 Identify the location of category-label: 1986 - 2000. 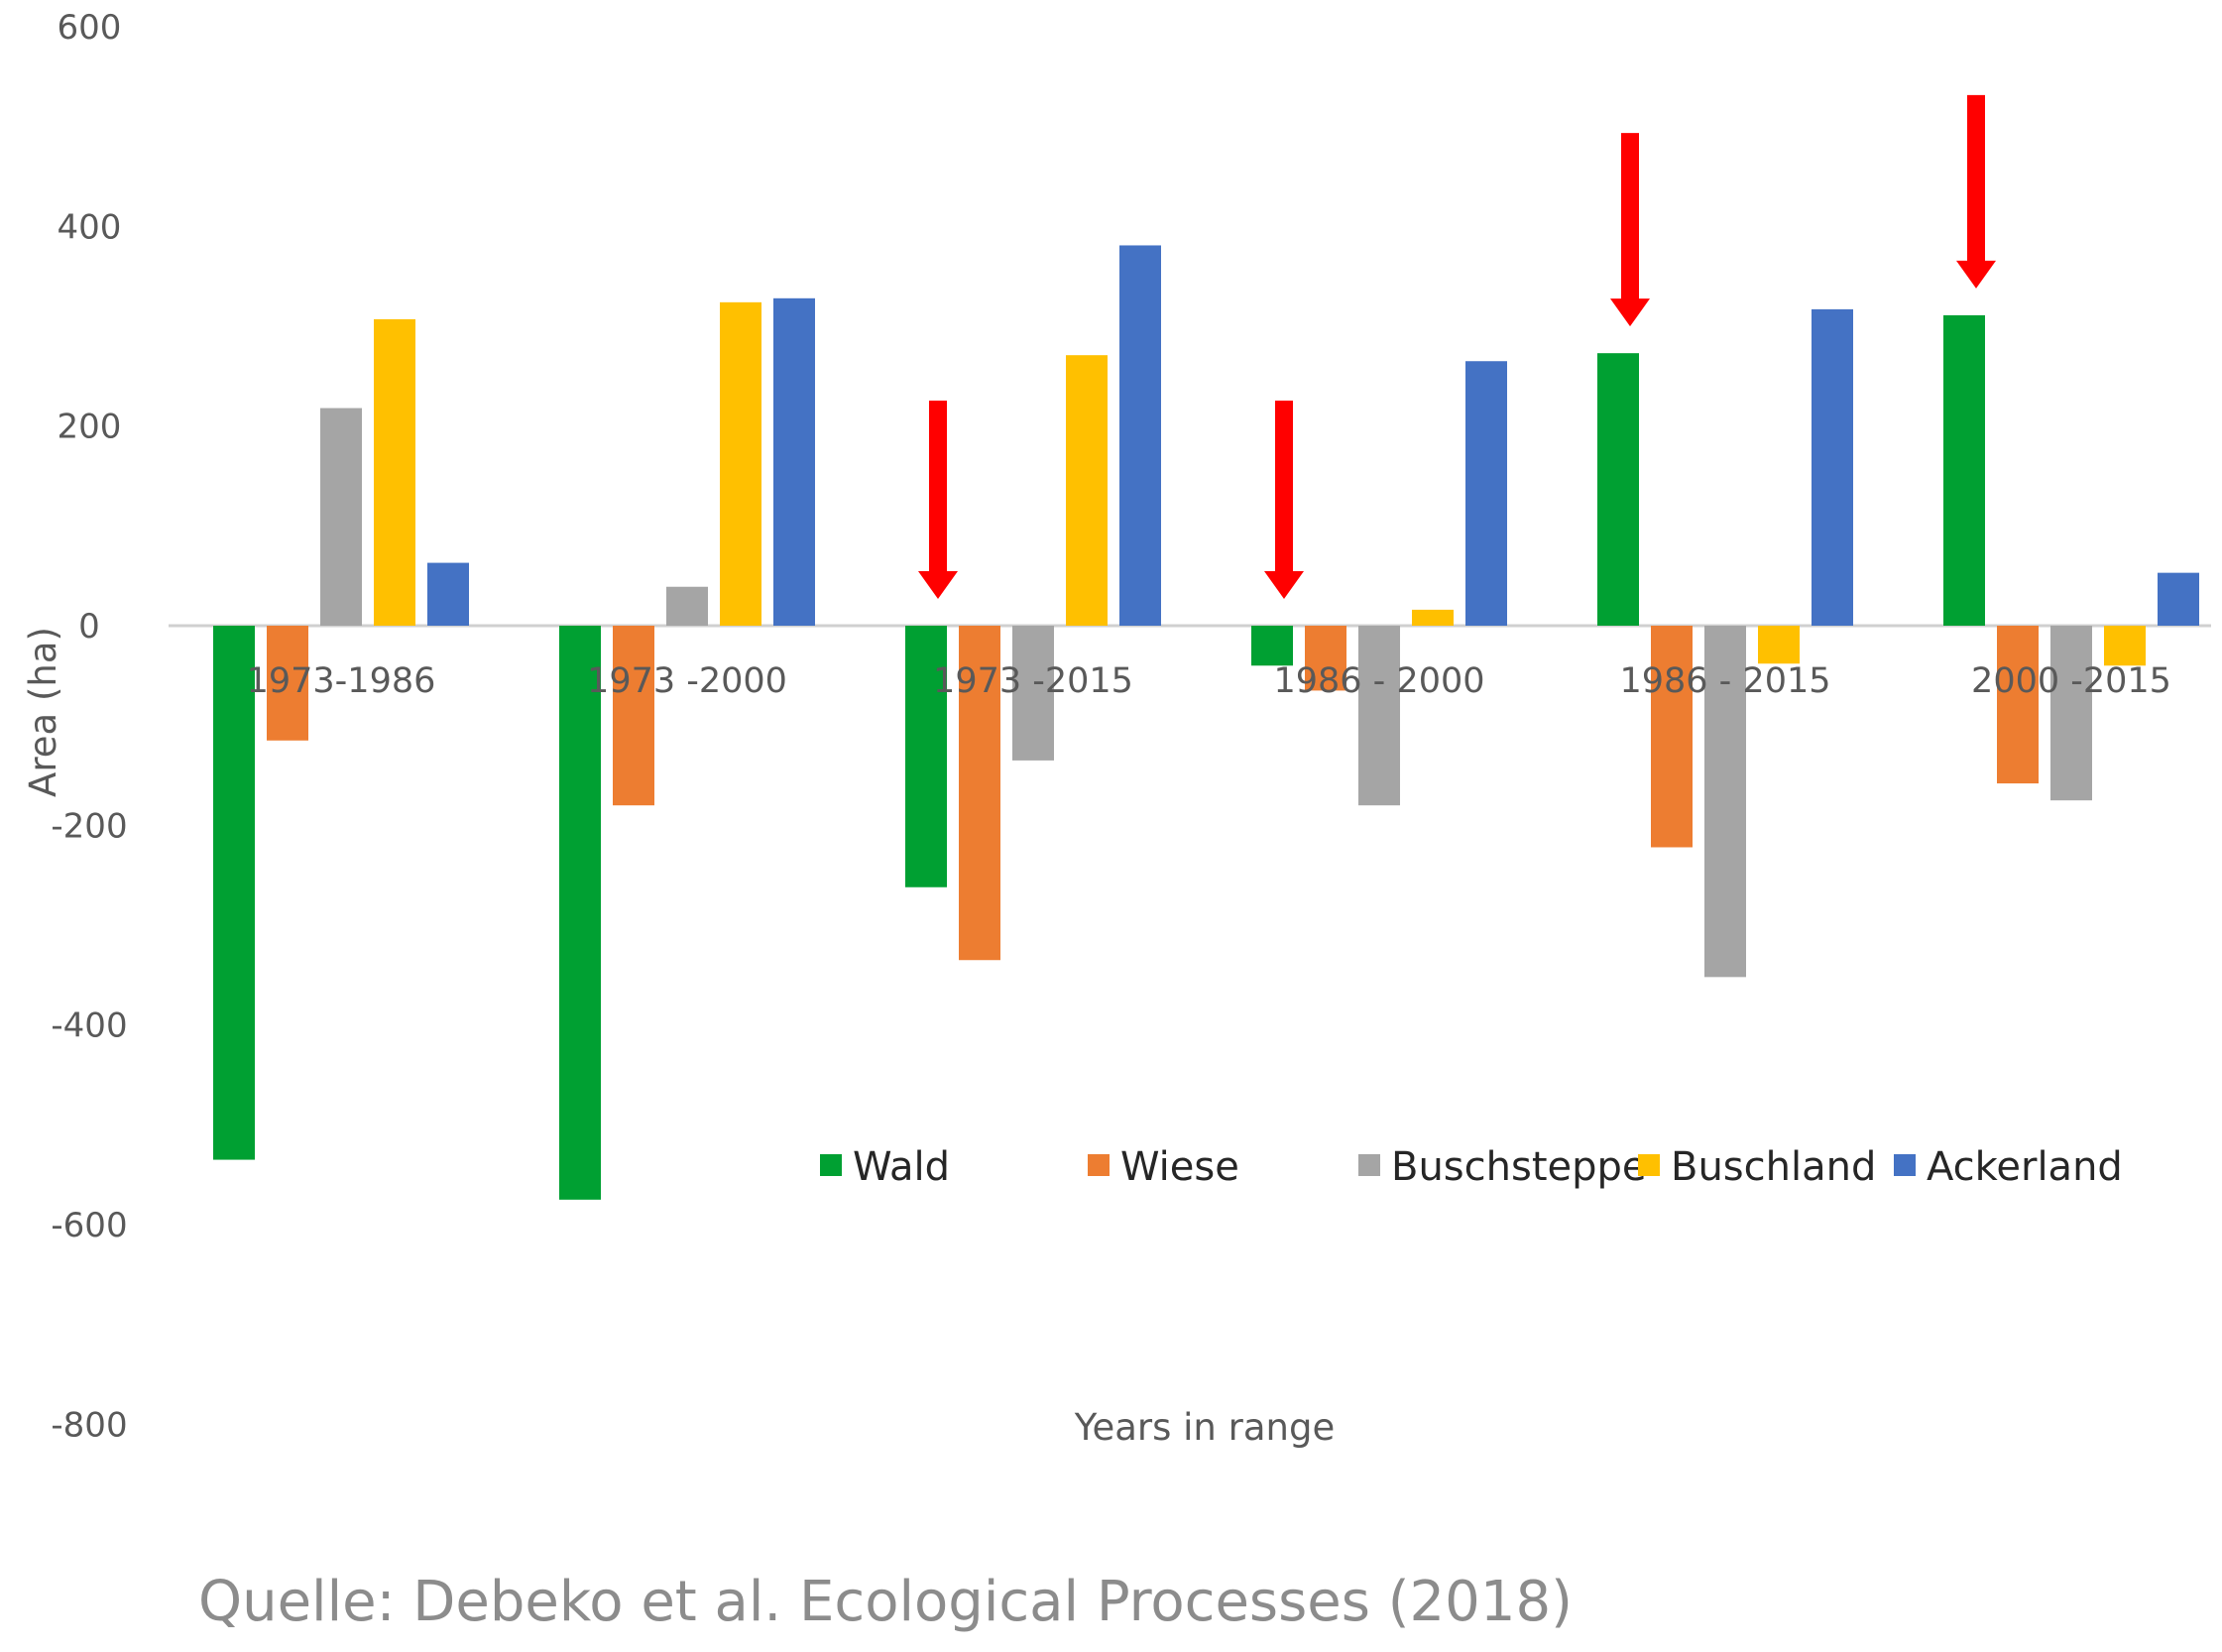
(1378, 681).